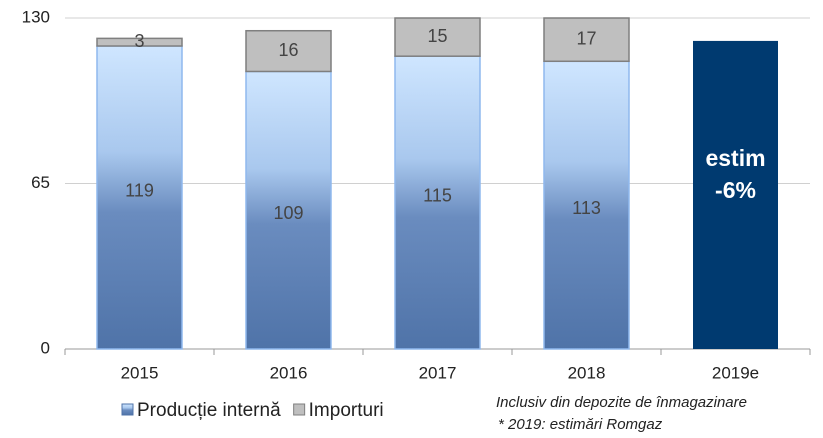 The width and height of the screenshot is (823, 438). I want to click on data-label: 17, so click(586, 38).